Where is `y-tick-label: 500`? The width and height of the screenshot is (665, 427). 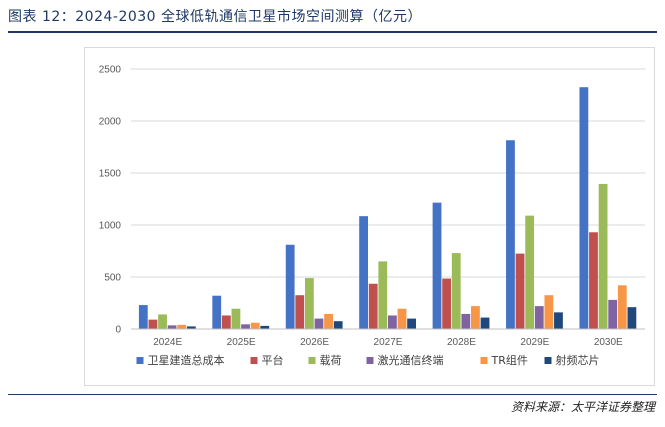 y-tick-label: 500 is located at coordinates (112, 278).